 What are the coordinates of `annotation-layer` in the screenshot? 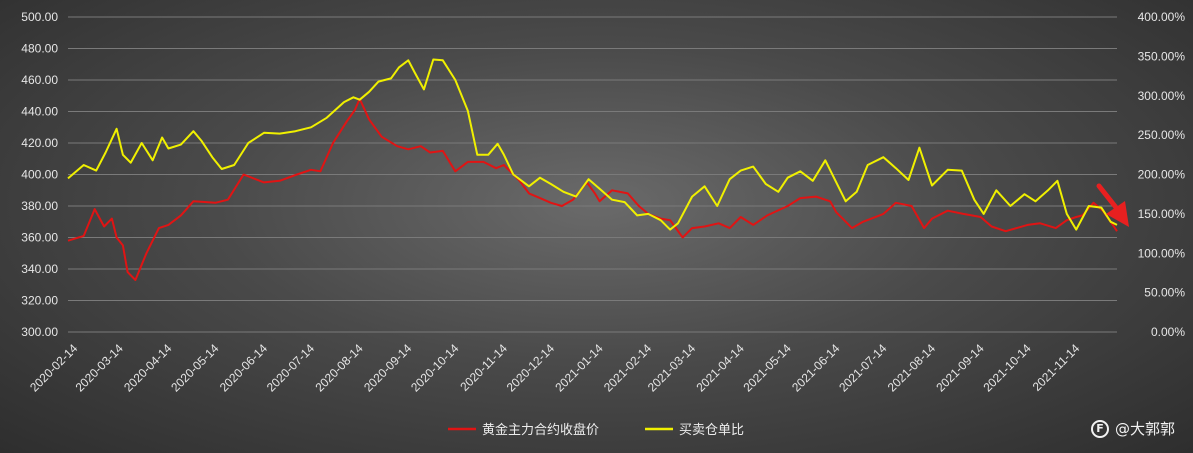 It's located at (1112, 205).